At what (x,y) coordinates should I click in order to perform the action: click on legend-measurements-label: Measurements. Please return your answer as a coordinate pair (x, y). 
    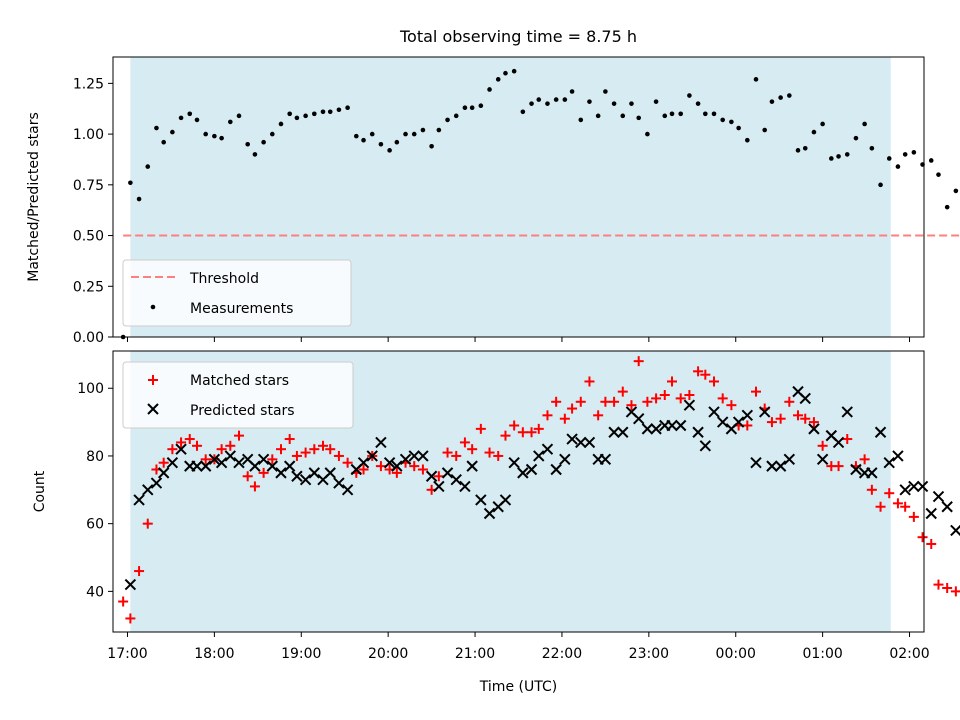
    Looking at the image, I should click on (241, 309).